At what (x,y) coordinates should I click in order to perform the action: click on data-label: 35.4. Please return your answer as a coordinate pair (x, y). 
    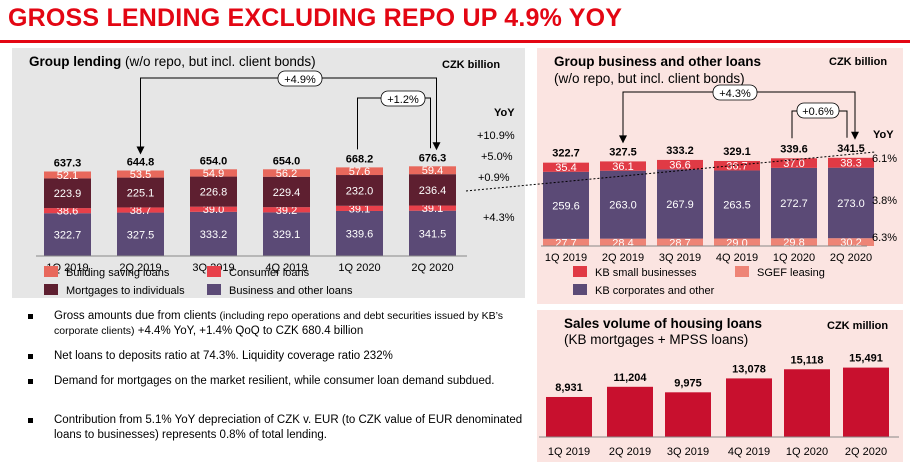
    Looking at the image, I should click on (565, 168).